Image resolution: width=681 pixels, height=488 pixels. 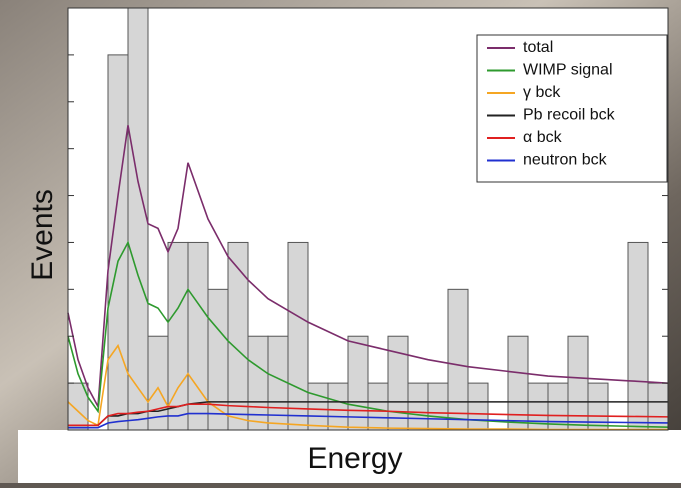 I want to click on legend-label: α bck, so click(x=543, y=137).